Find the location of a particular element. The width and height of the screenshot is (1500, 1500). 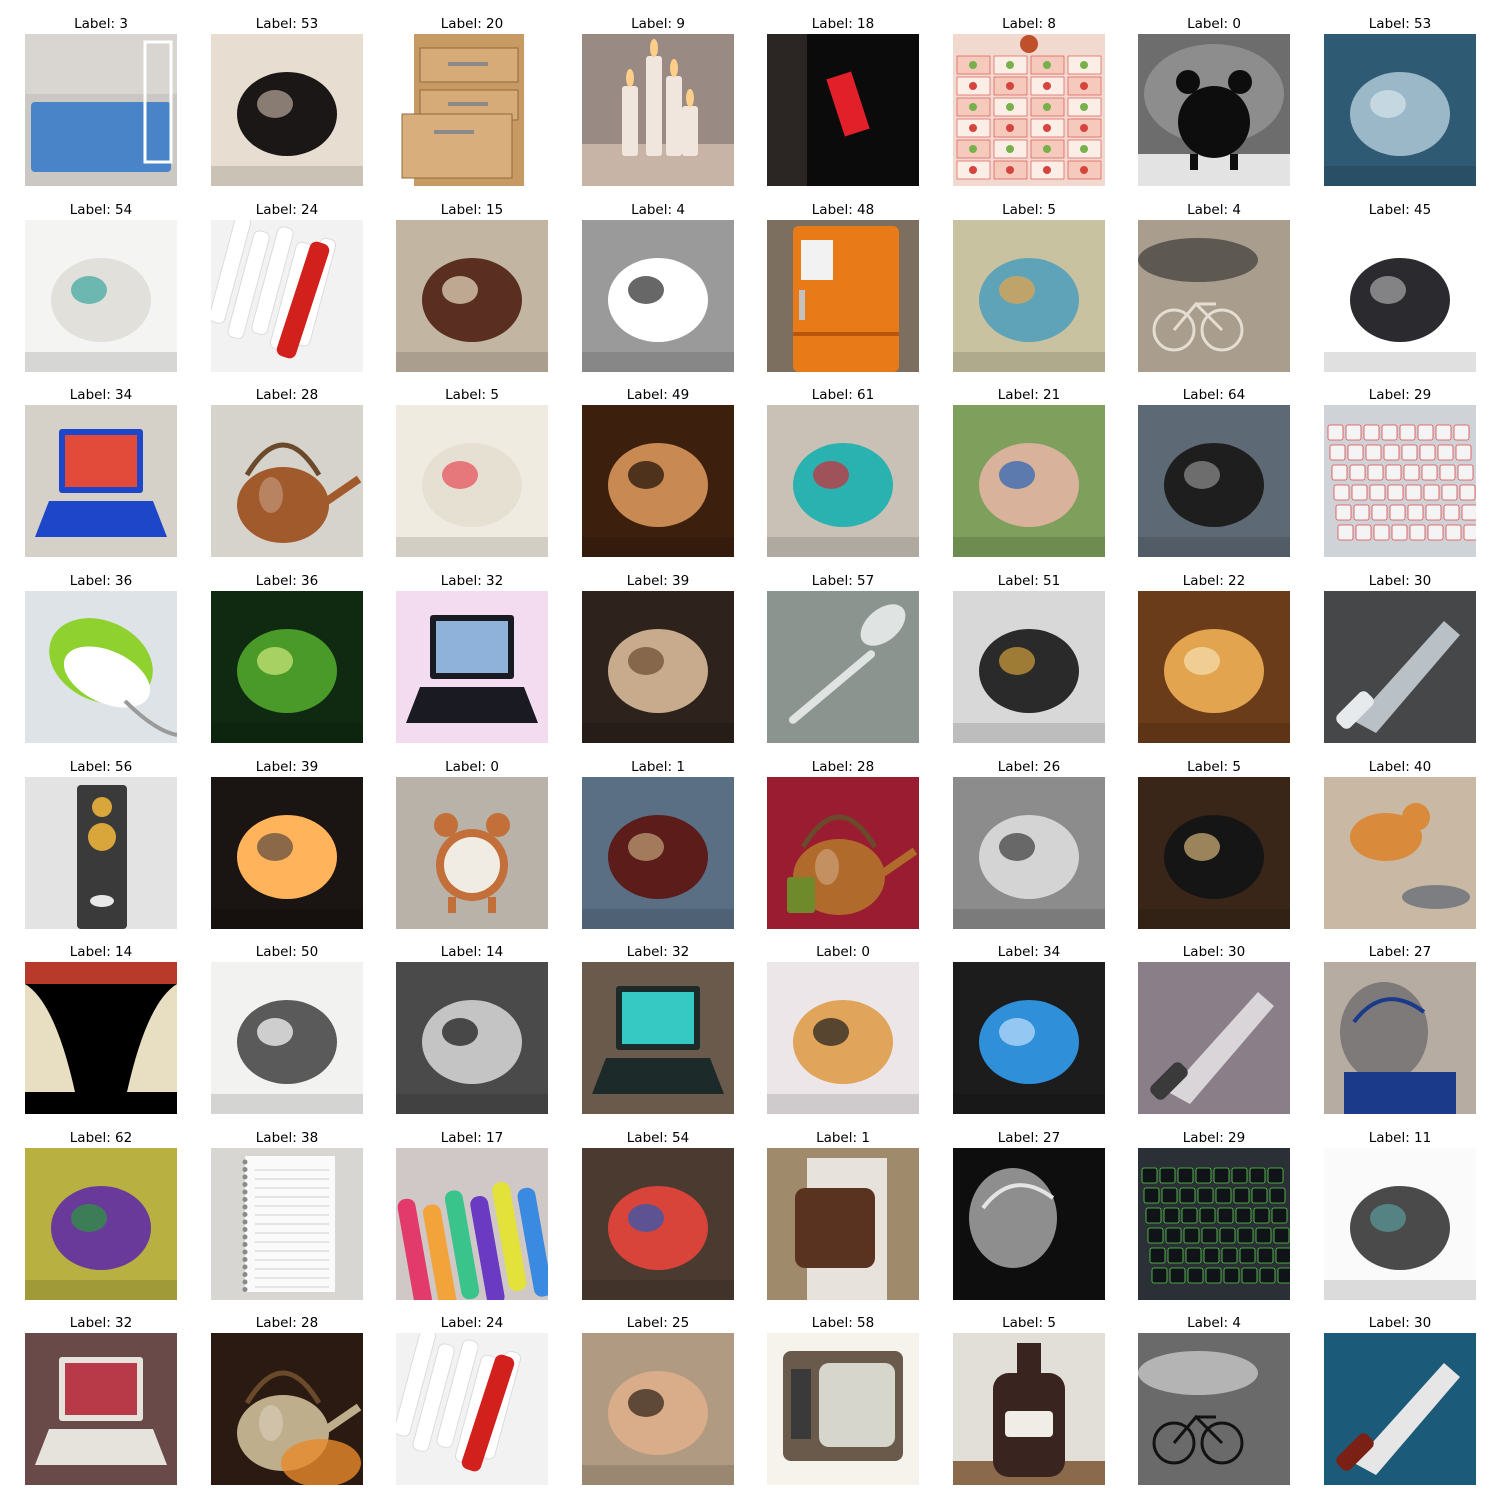

thumbnail-flower-art is located at coordinates (1214, 667).